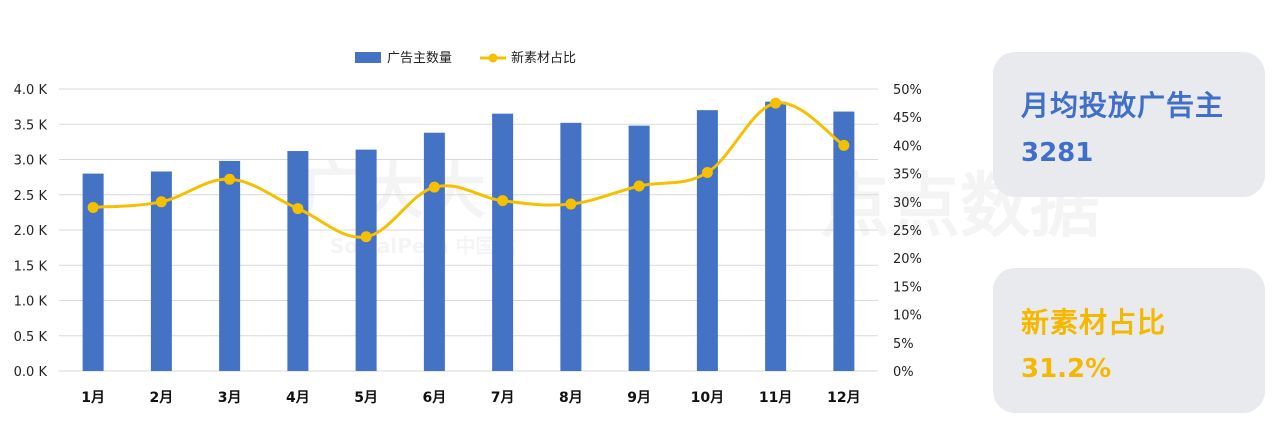 This screenshot has width=1280, height=429. I want to click on card-value: 3281, so click(1057, 153).